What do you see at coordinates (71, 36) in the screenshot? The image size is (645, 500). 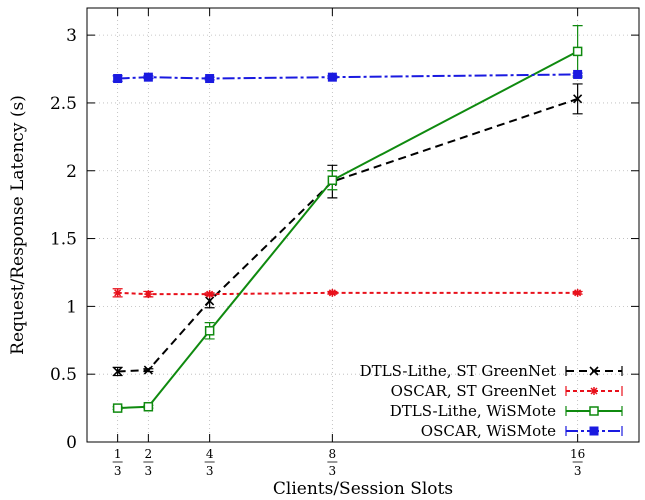 I see `y-tick-label: 3` at bounding box center [71, 36].